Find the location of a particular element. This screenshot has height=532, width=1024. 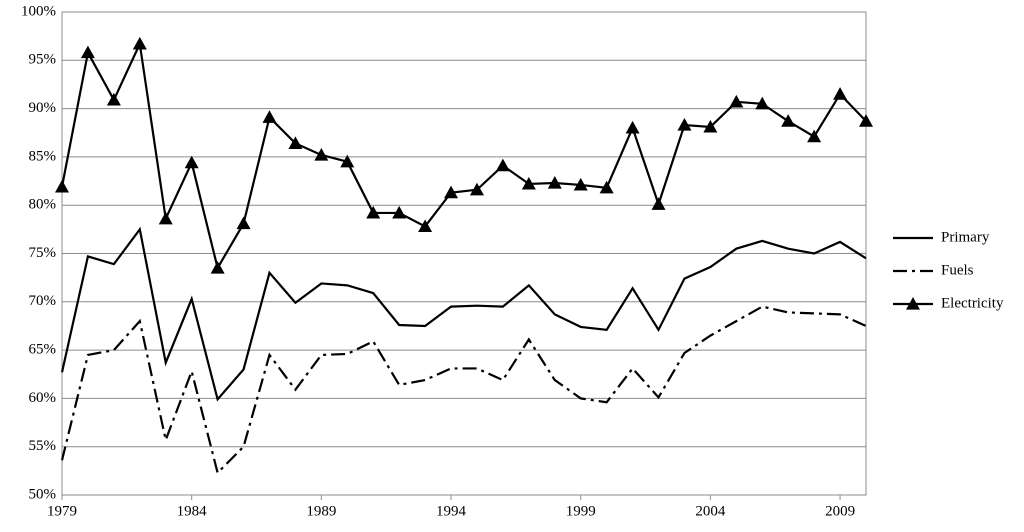

y-tick-label: 55% is located at coordinates (43, 446).